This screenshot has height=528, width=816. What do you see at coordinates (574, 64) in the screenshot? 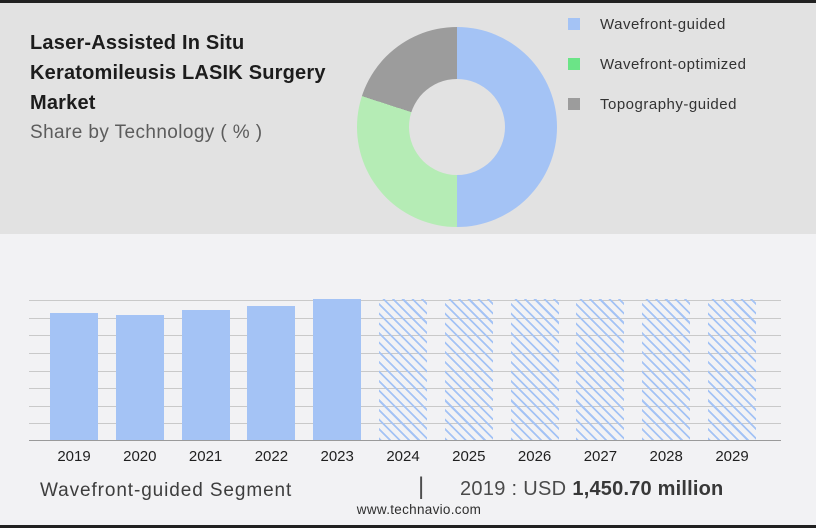
I see `green-square-swatch` at bounding box center [574, 64].